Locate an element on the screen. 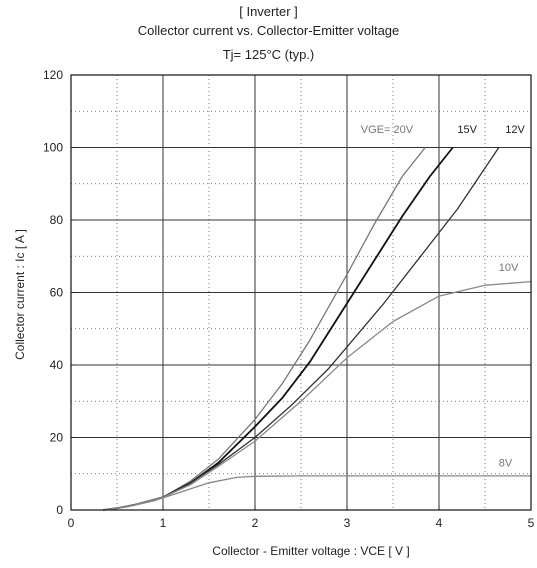  y-tick-label: 60 is located at coordinates (57, 293).